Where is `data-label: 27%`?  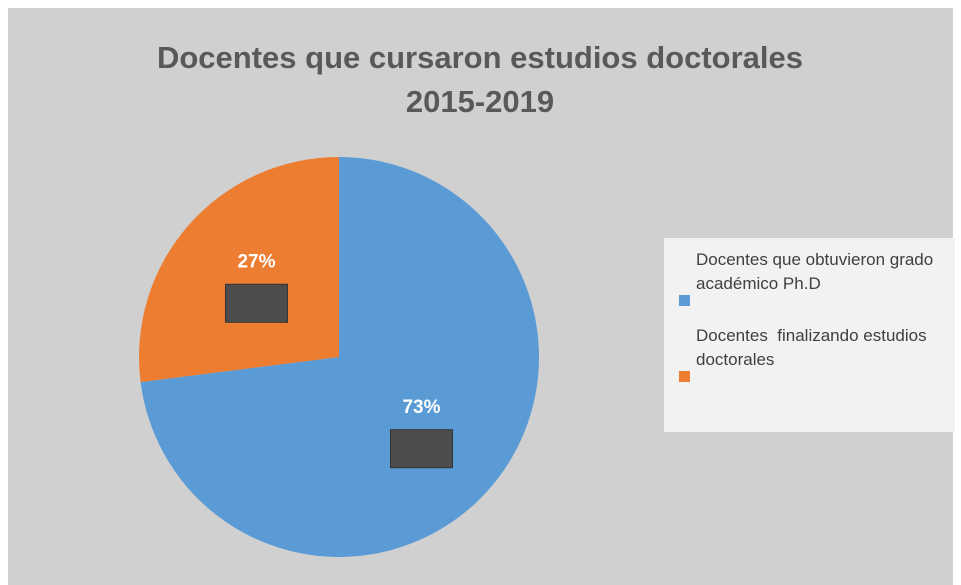
data-label: 27% is located at coordinates (256, 261).